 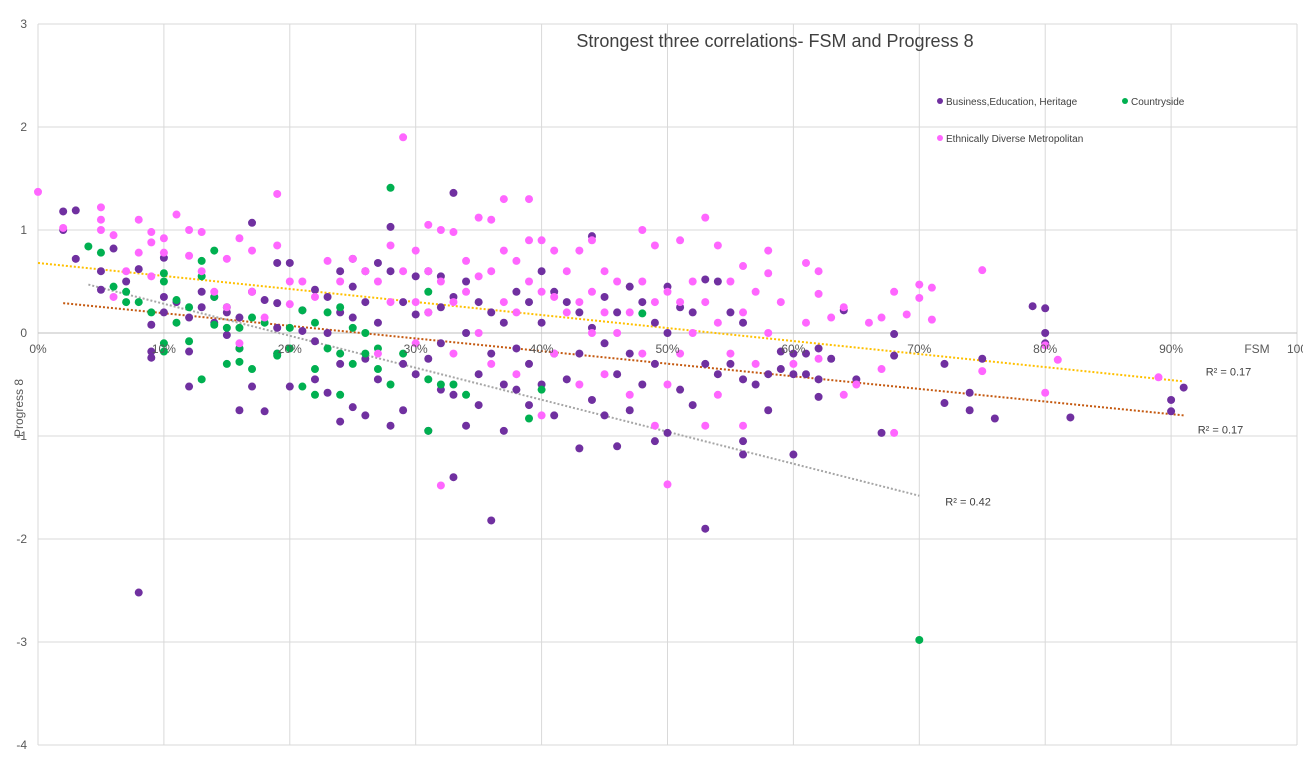 What do you see at coordinates (793, 349) in the screenshot?
I see `x-tick-label: 60%` at bounding box center [793, 349].